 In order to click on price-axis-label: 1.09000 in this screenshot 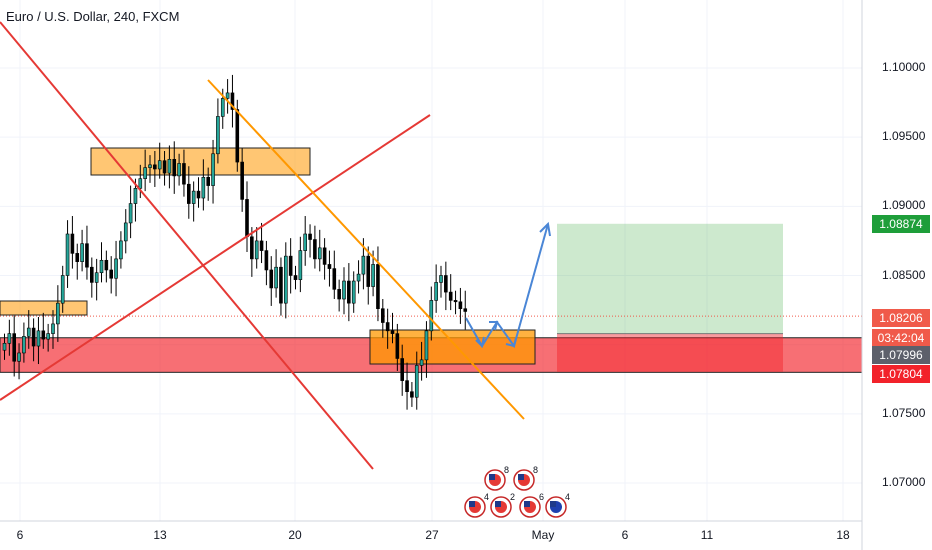, I will do `click(904, 205)`.